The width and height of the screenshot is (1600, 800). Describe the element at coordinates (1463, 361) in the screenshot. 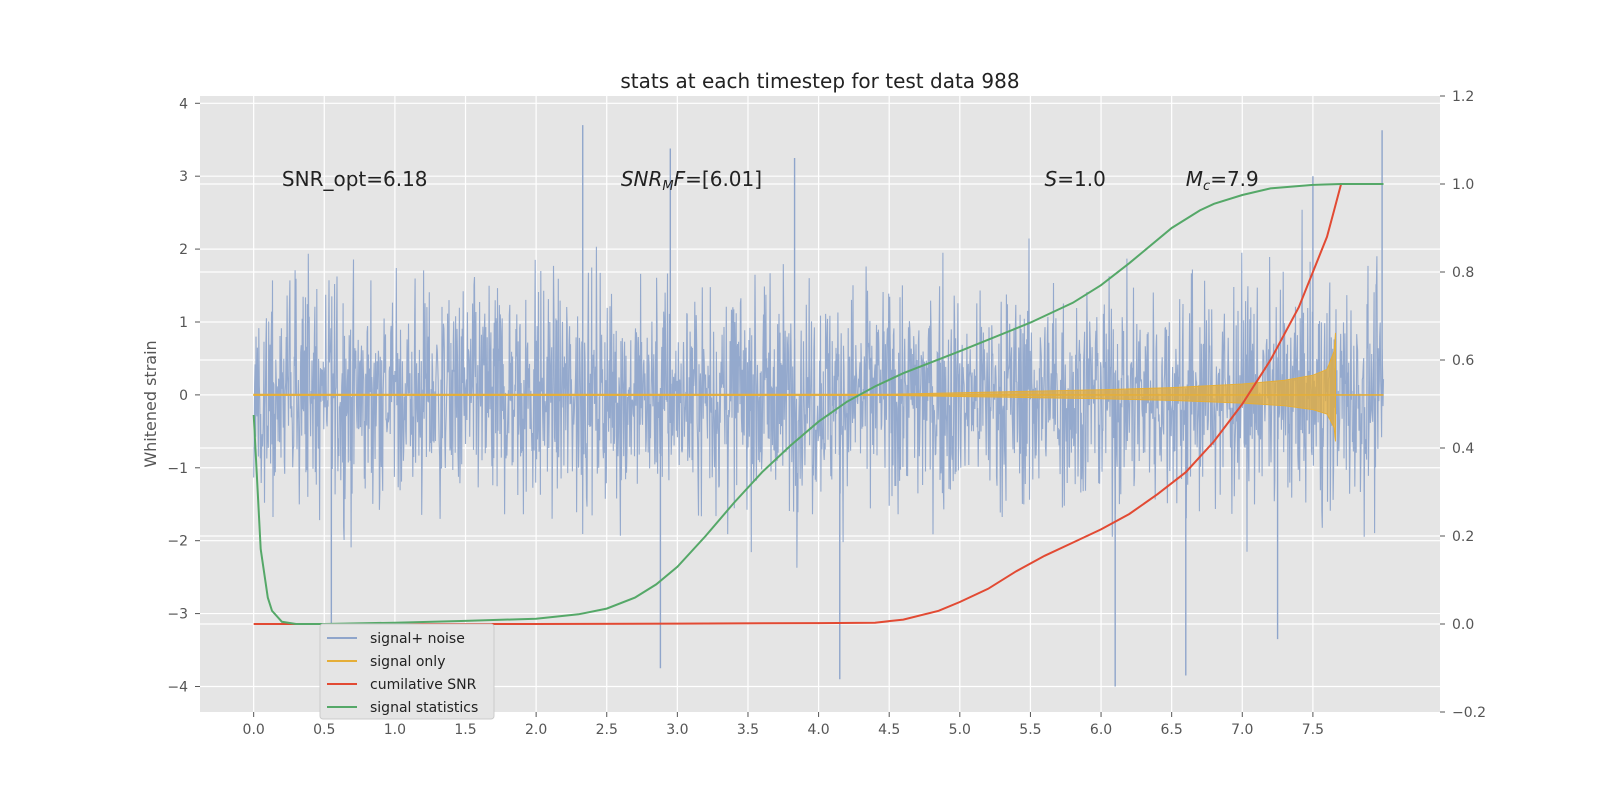

I see `y-tick-label-right: 0.6` at that location.